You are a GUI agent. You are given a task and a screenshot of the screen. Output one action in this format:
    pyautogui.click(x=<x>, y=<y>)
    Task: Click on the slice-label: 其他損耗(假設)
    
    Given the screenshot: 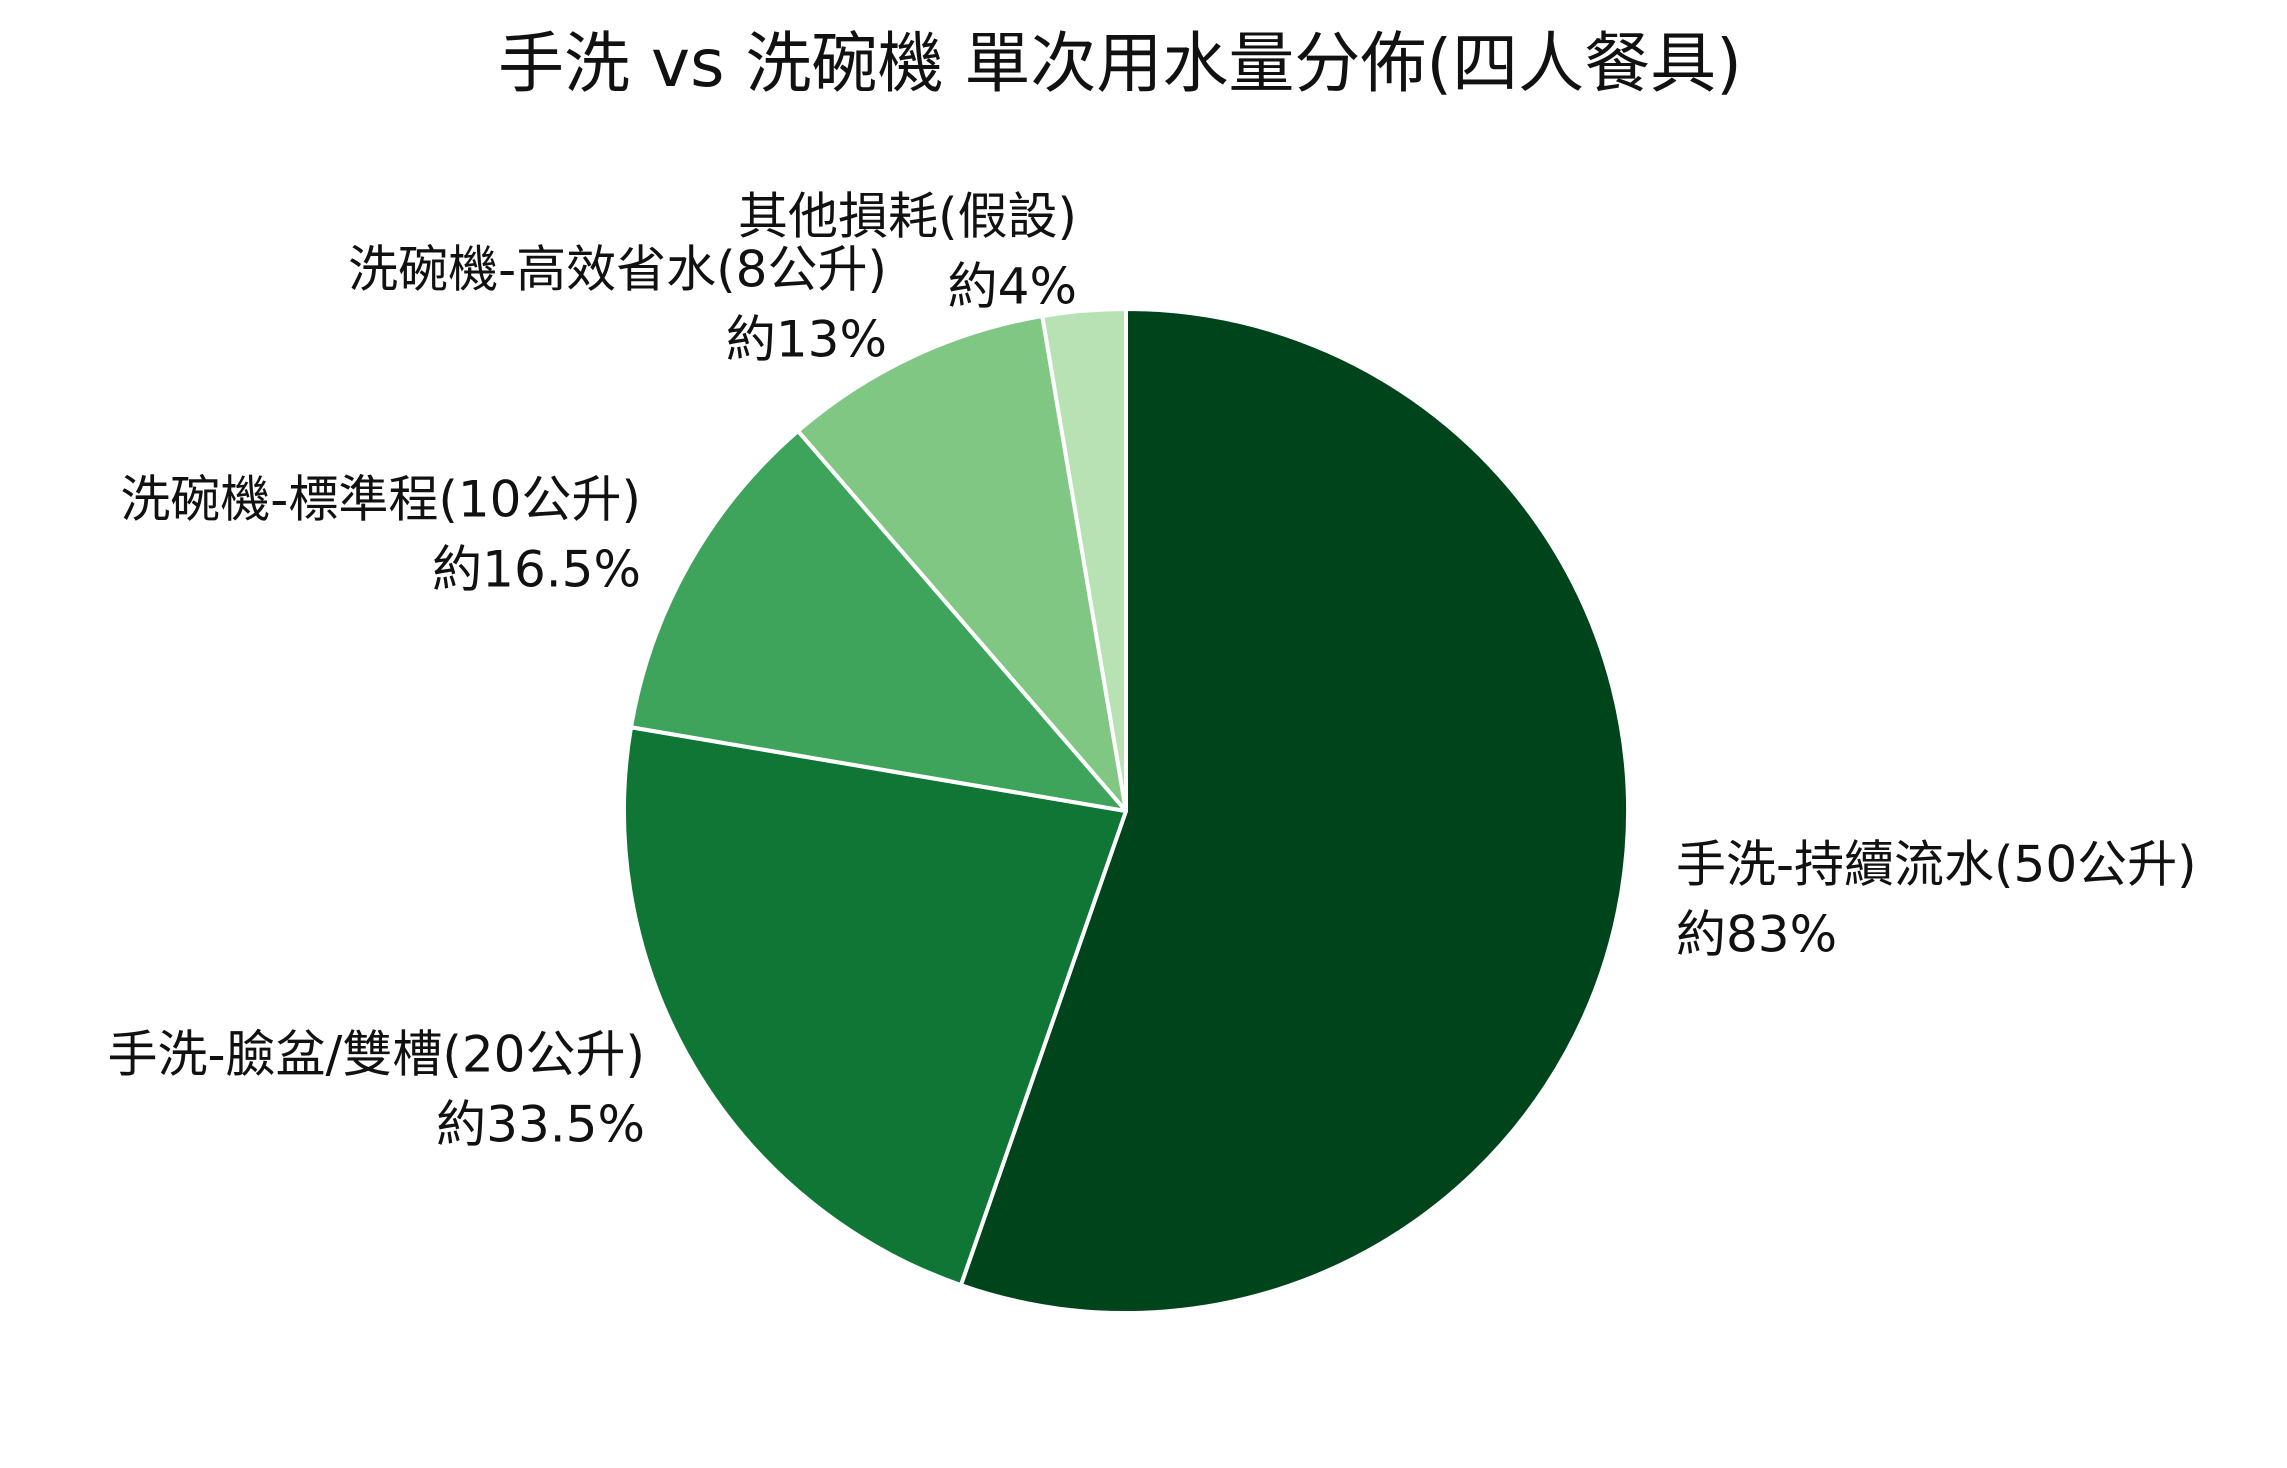 What is the action you would take?
    pyautogui.click(x=907, y=217)
    